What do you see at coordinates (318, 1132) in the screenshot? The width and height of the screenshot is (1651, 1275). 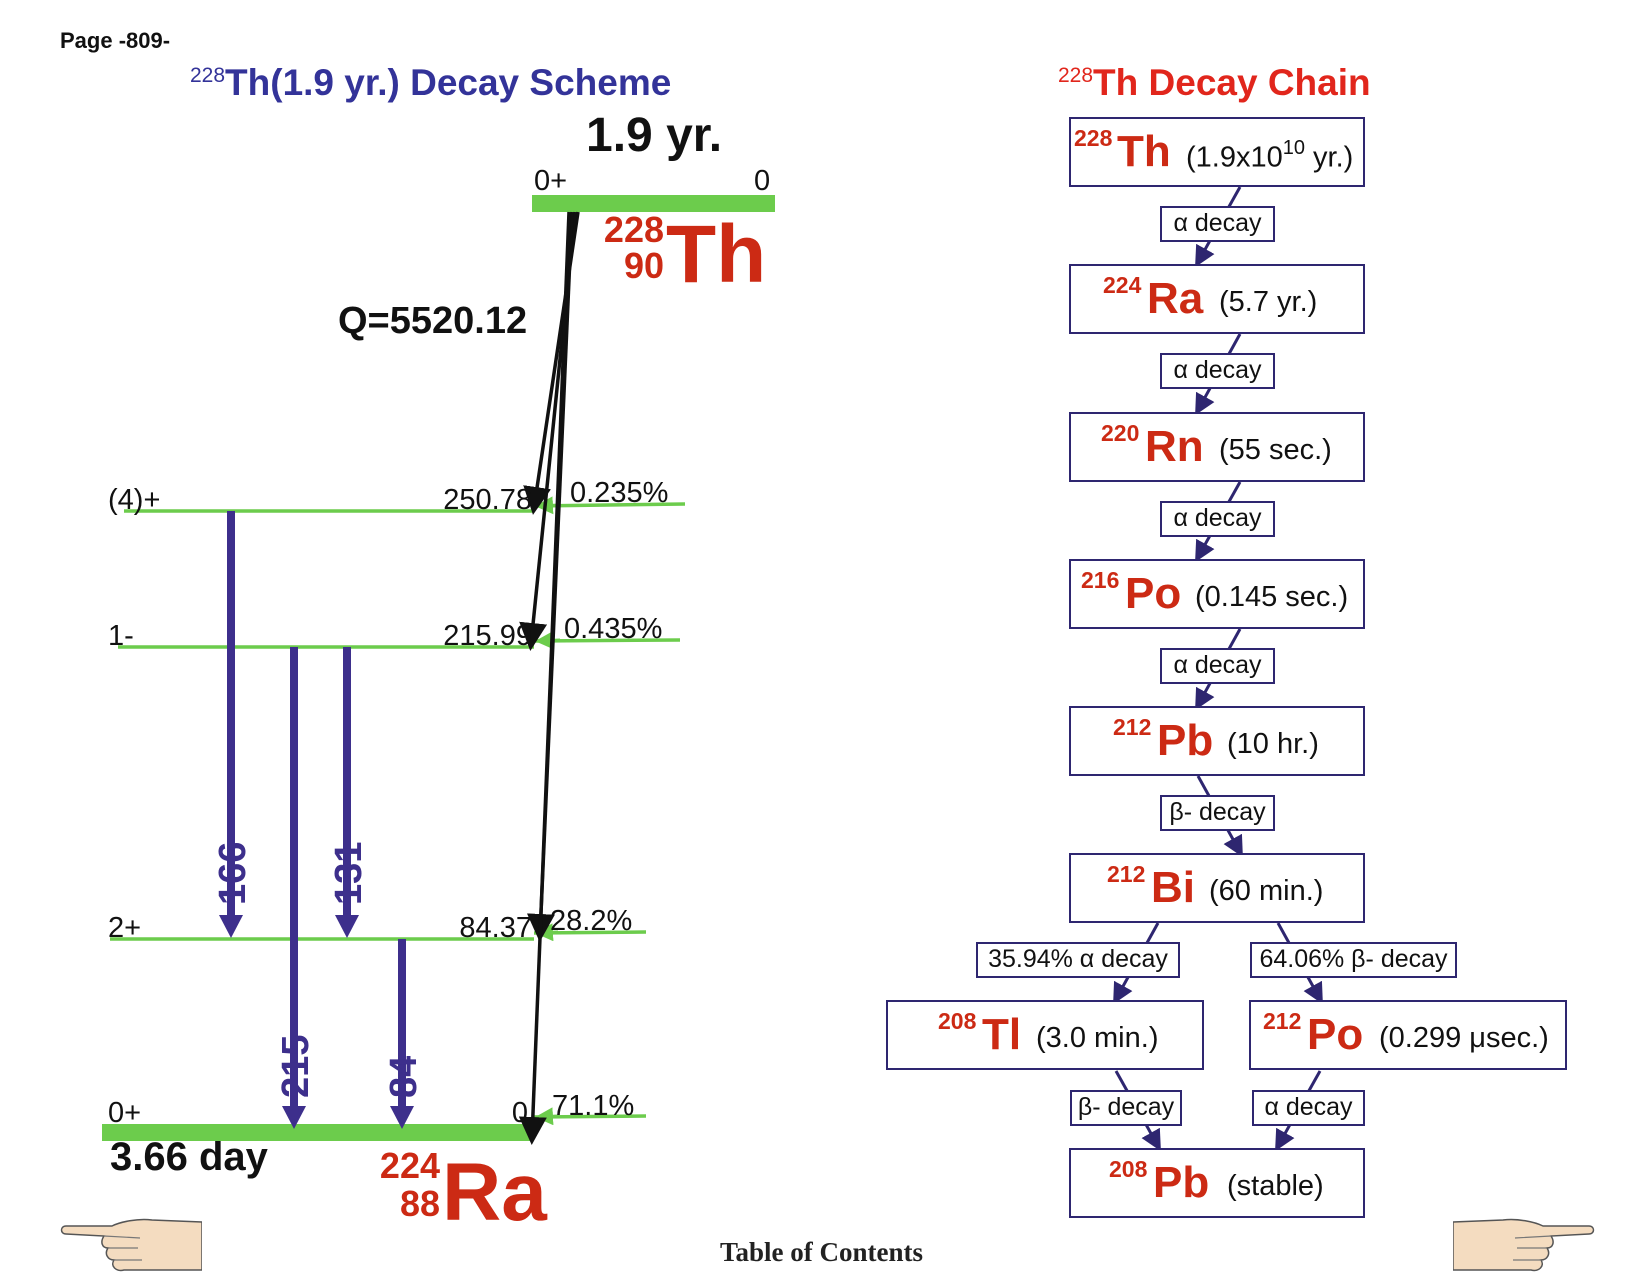 I see `ground-level-bar` at bounding box center [318, 1132].